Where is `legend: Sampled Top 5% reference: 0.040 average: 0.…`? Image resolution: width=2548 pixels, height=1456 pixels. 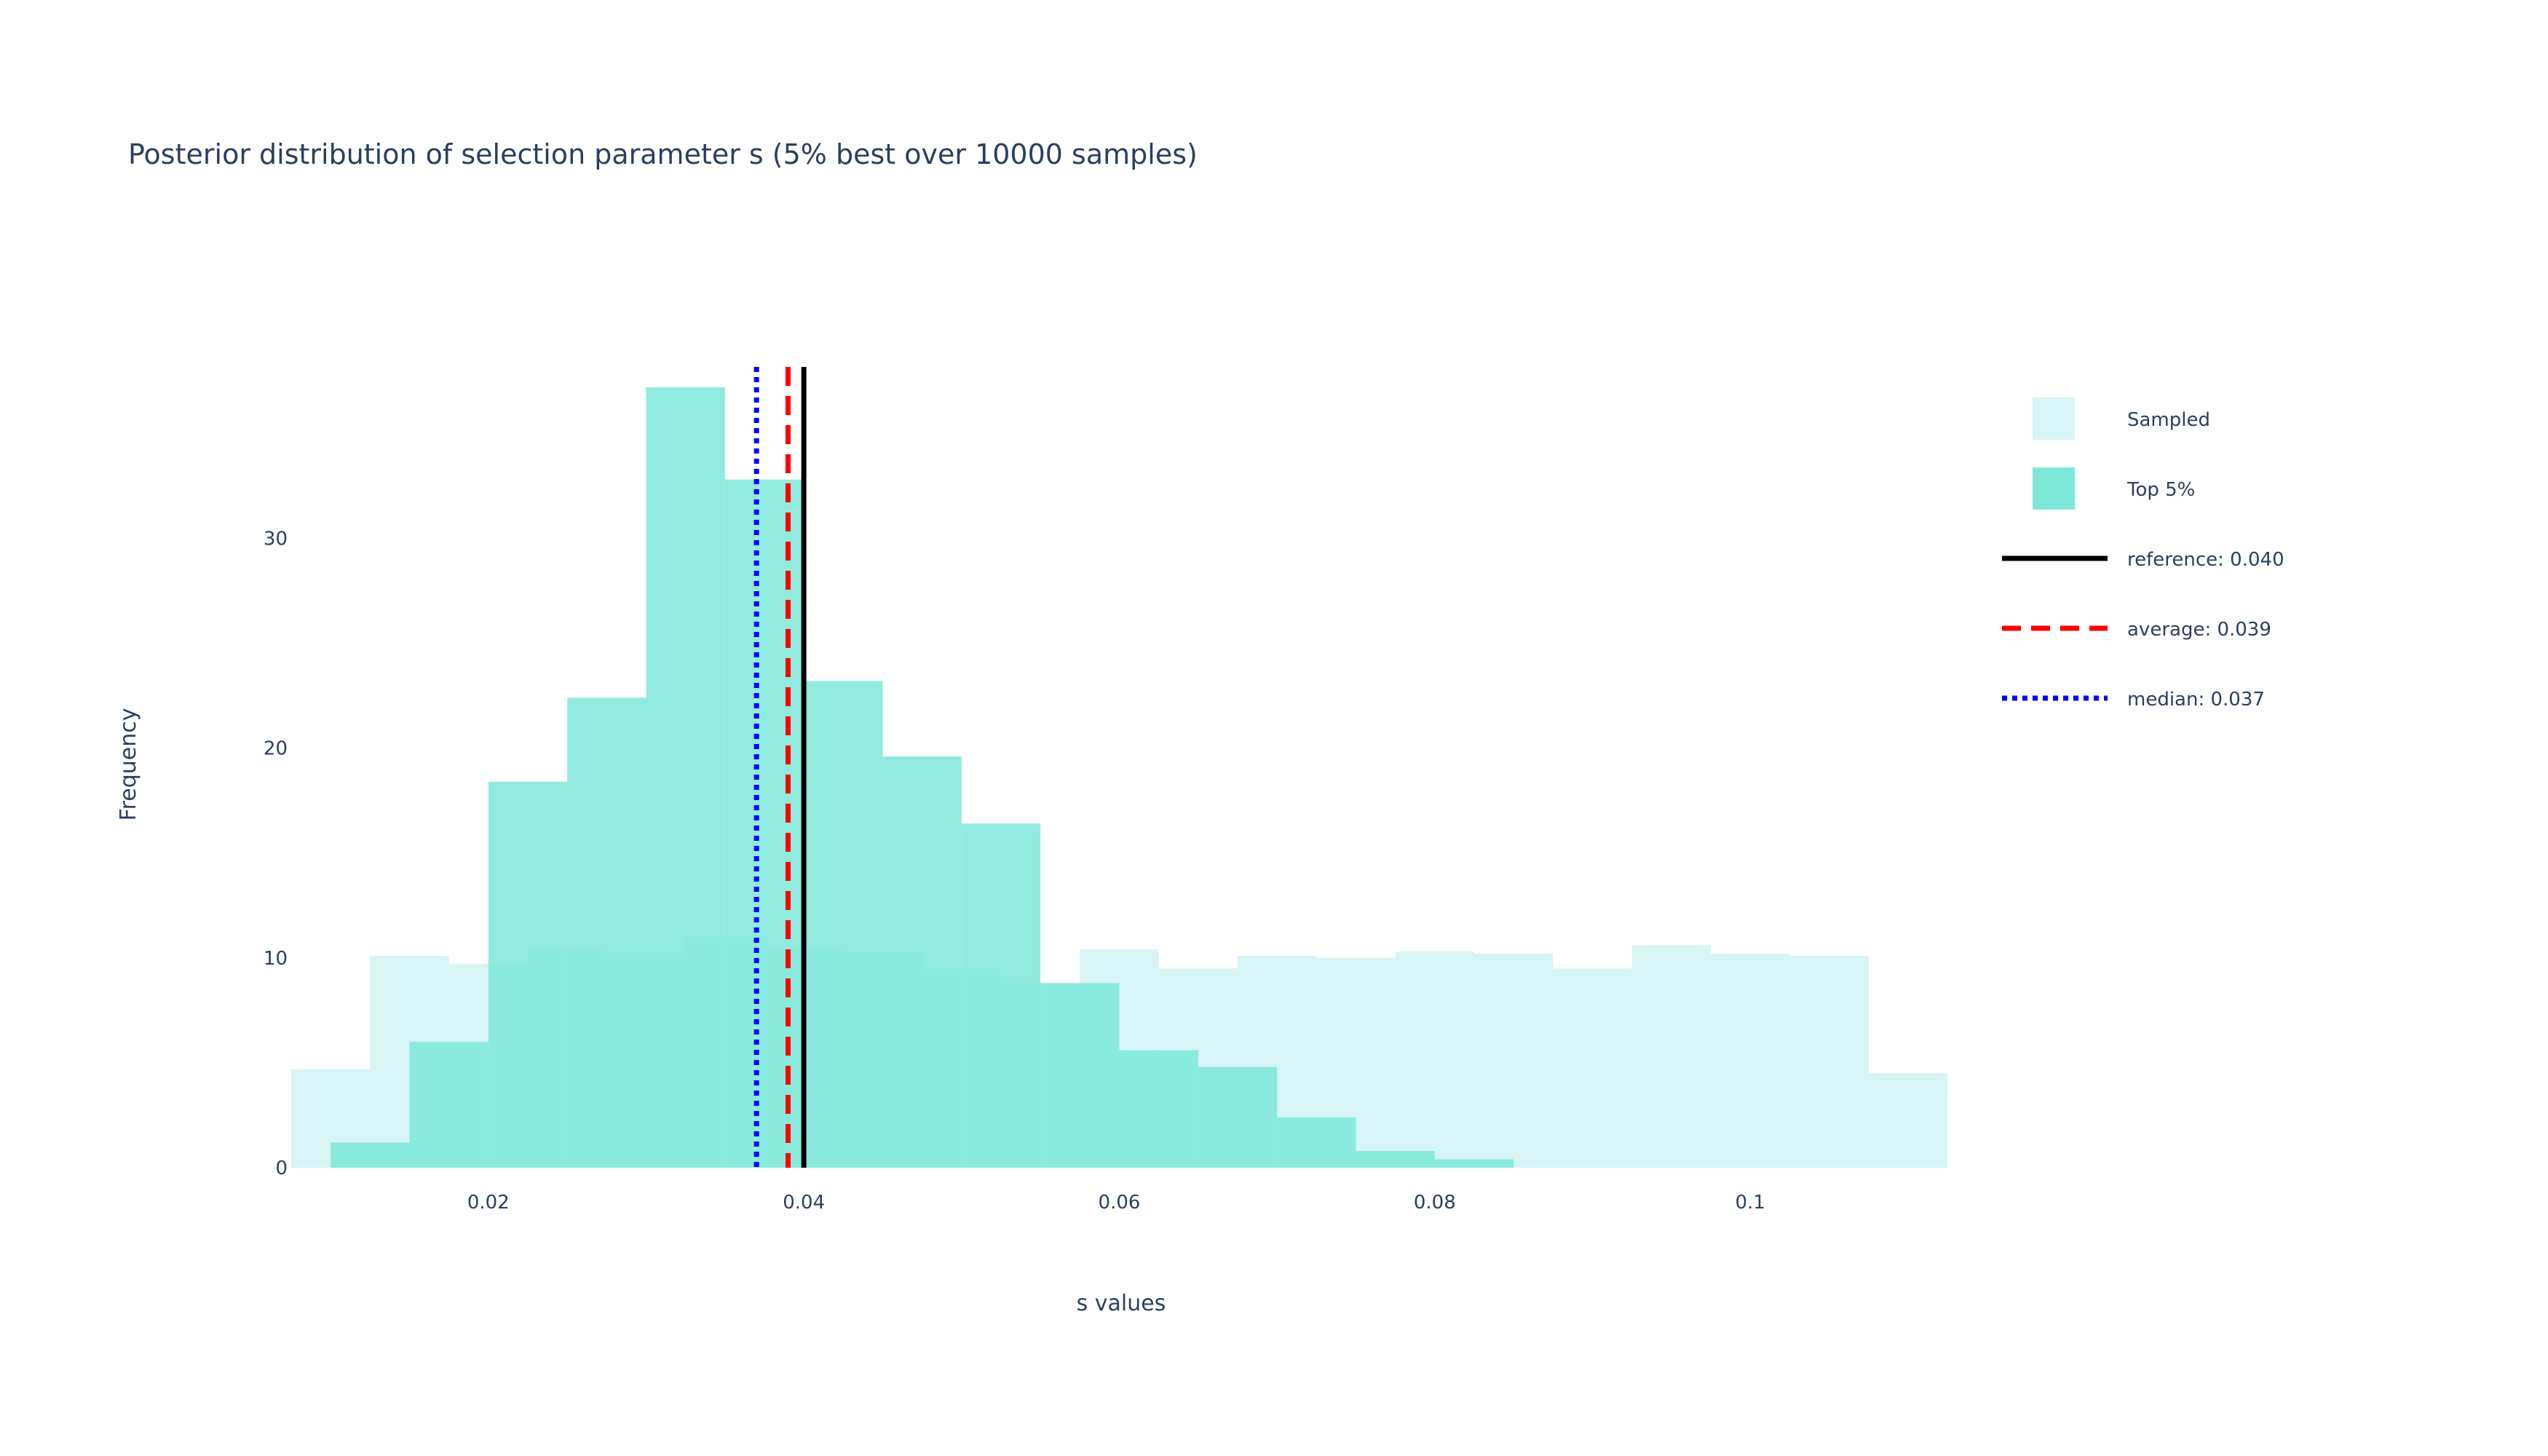
legend: Sampled Top 5% reference: 0.040 average: 0.… is located at coordinates (2143, 554).